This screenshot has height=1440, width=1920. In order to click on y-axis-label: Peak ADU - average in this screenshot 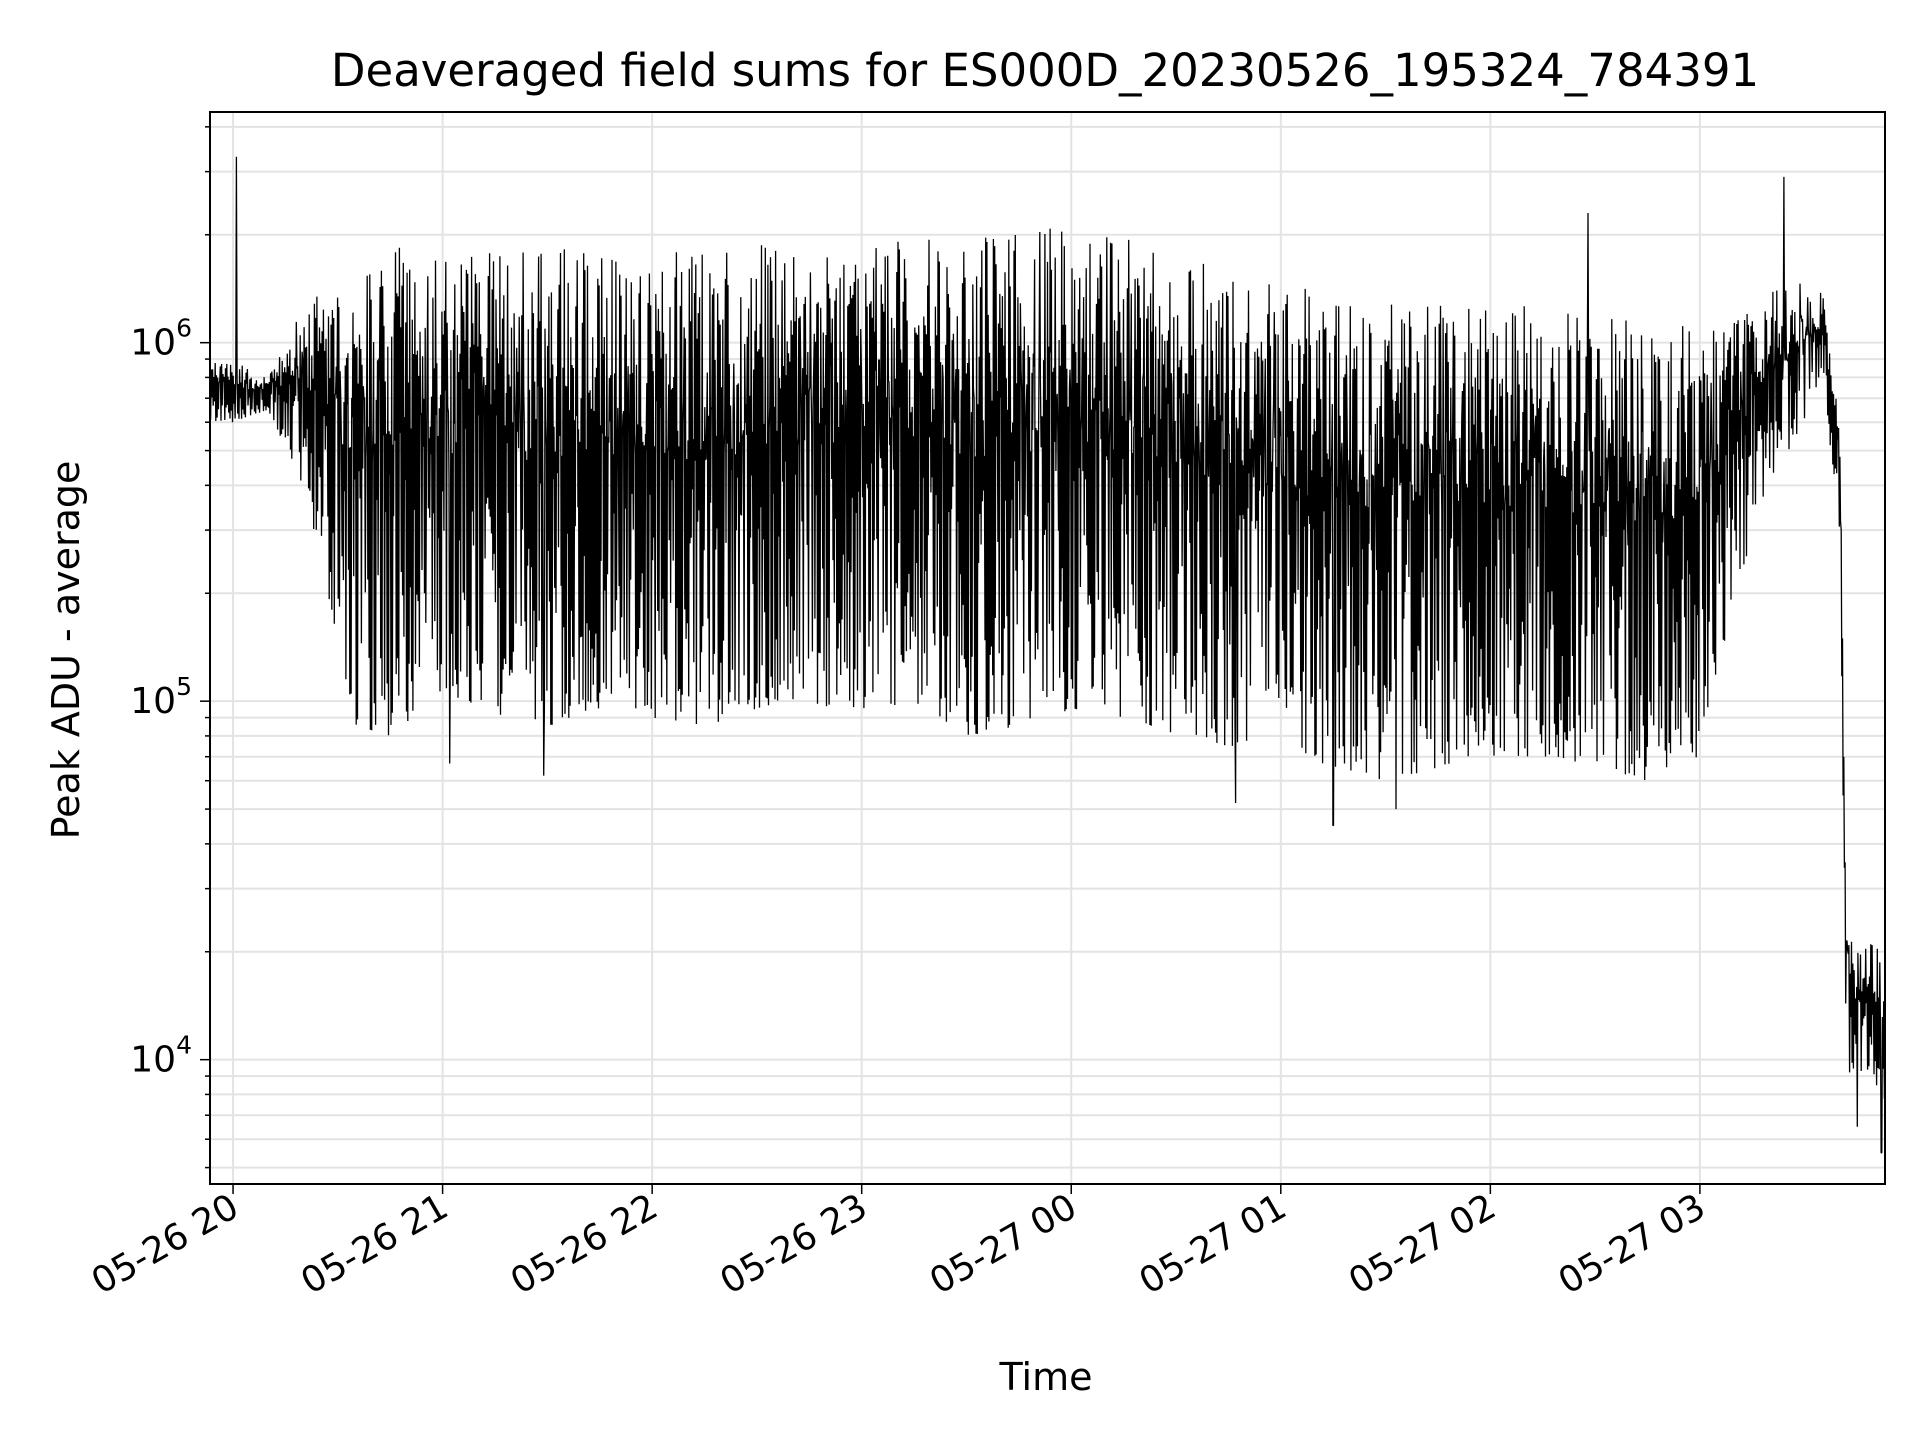, I will do `click(66, 650)`.